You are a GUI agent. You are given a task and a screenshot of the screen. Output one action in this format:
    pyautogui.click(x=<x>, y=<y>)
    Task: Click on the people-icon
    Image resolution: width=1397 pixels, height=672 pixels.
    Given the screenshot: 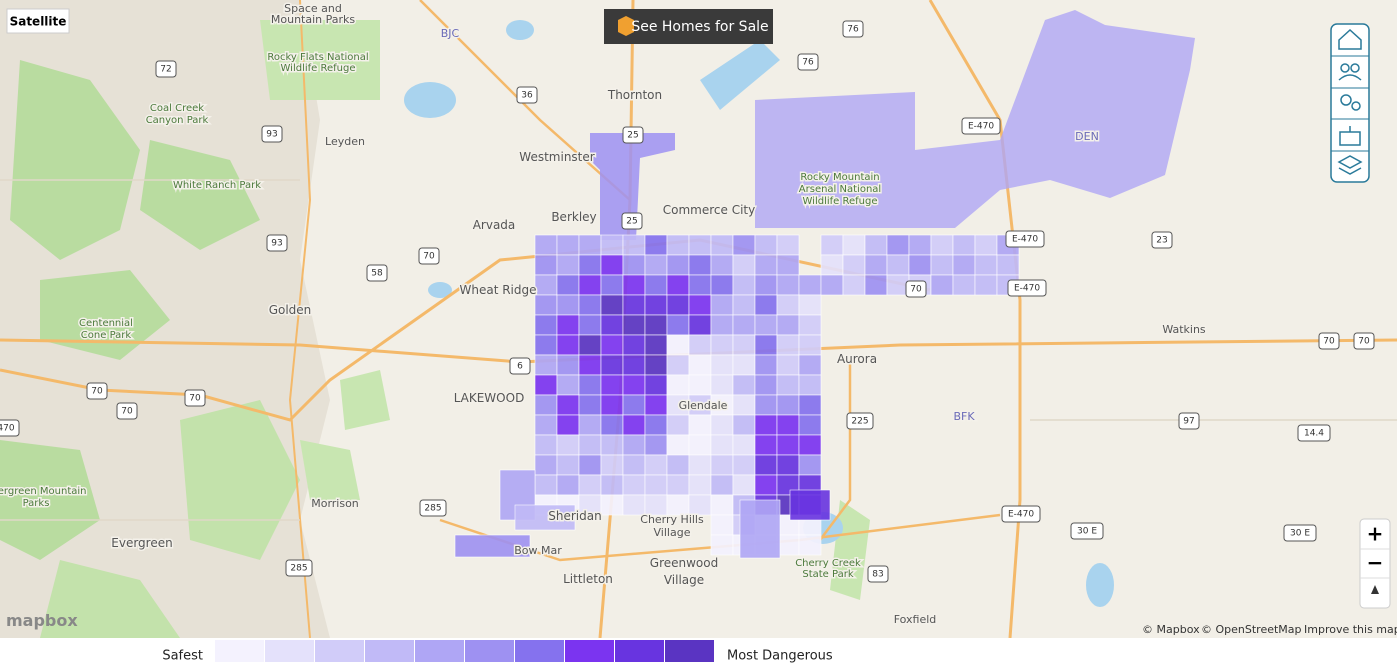 What is the action you would take?
    pyautogui.click(x=1345, y=68)
    